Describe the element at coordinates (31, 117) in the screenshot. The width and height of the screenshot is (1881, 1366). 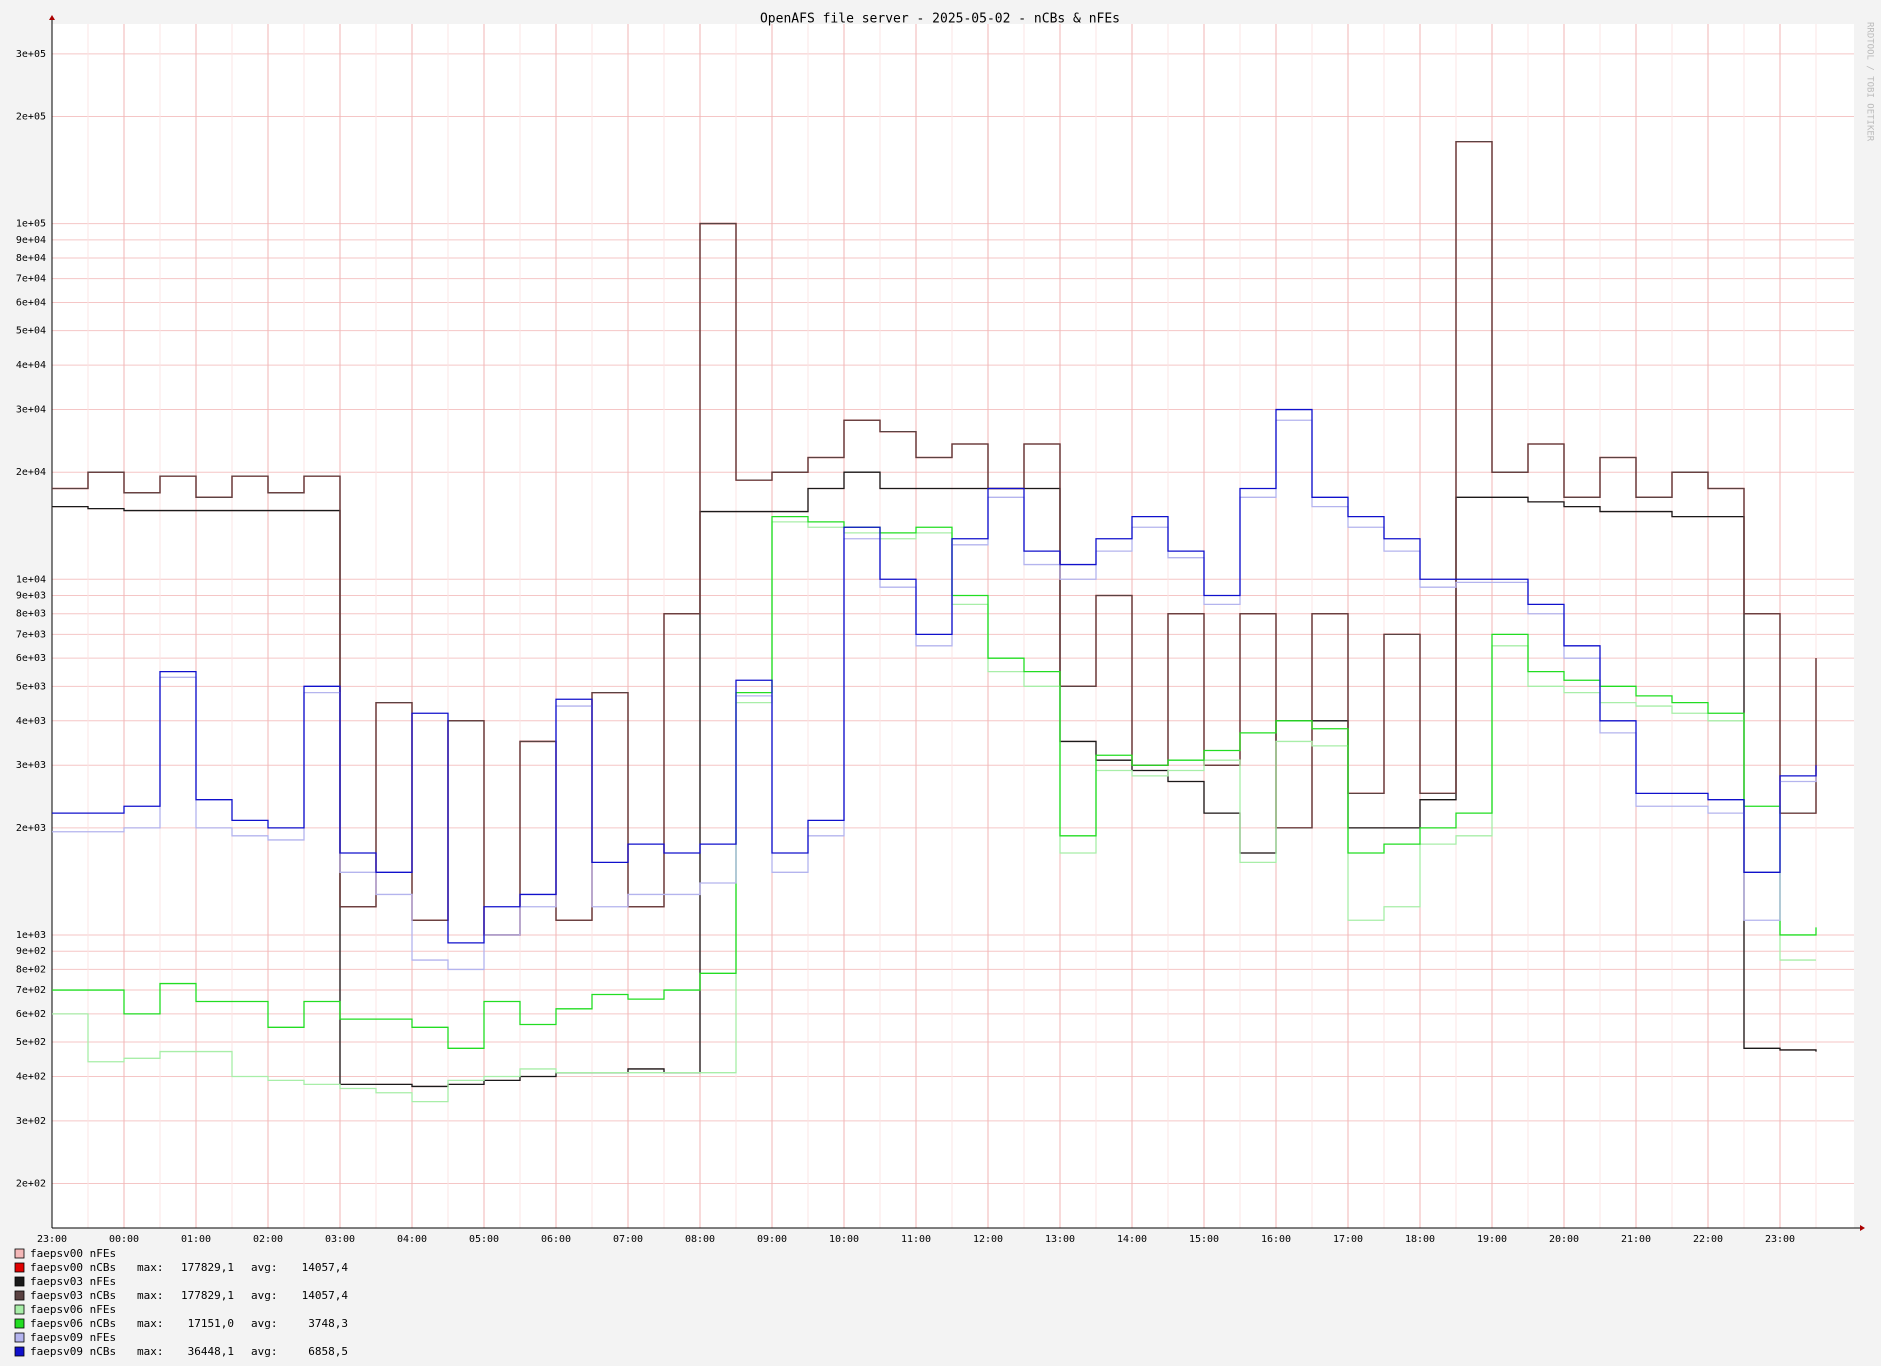
I see `y-tick-label: 2e+05` at that location.